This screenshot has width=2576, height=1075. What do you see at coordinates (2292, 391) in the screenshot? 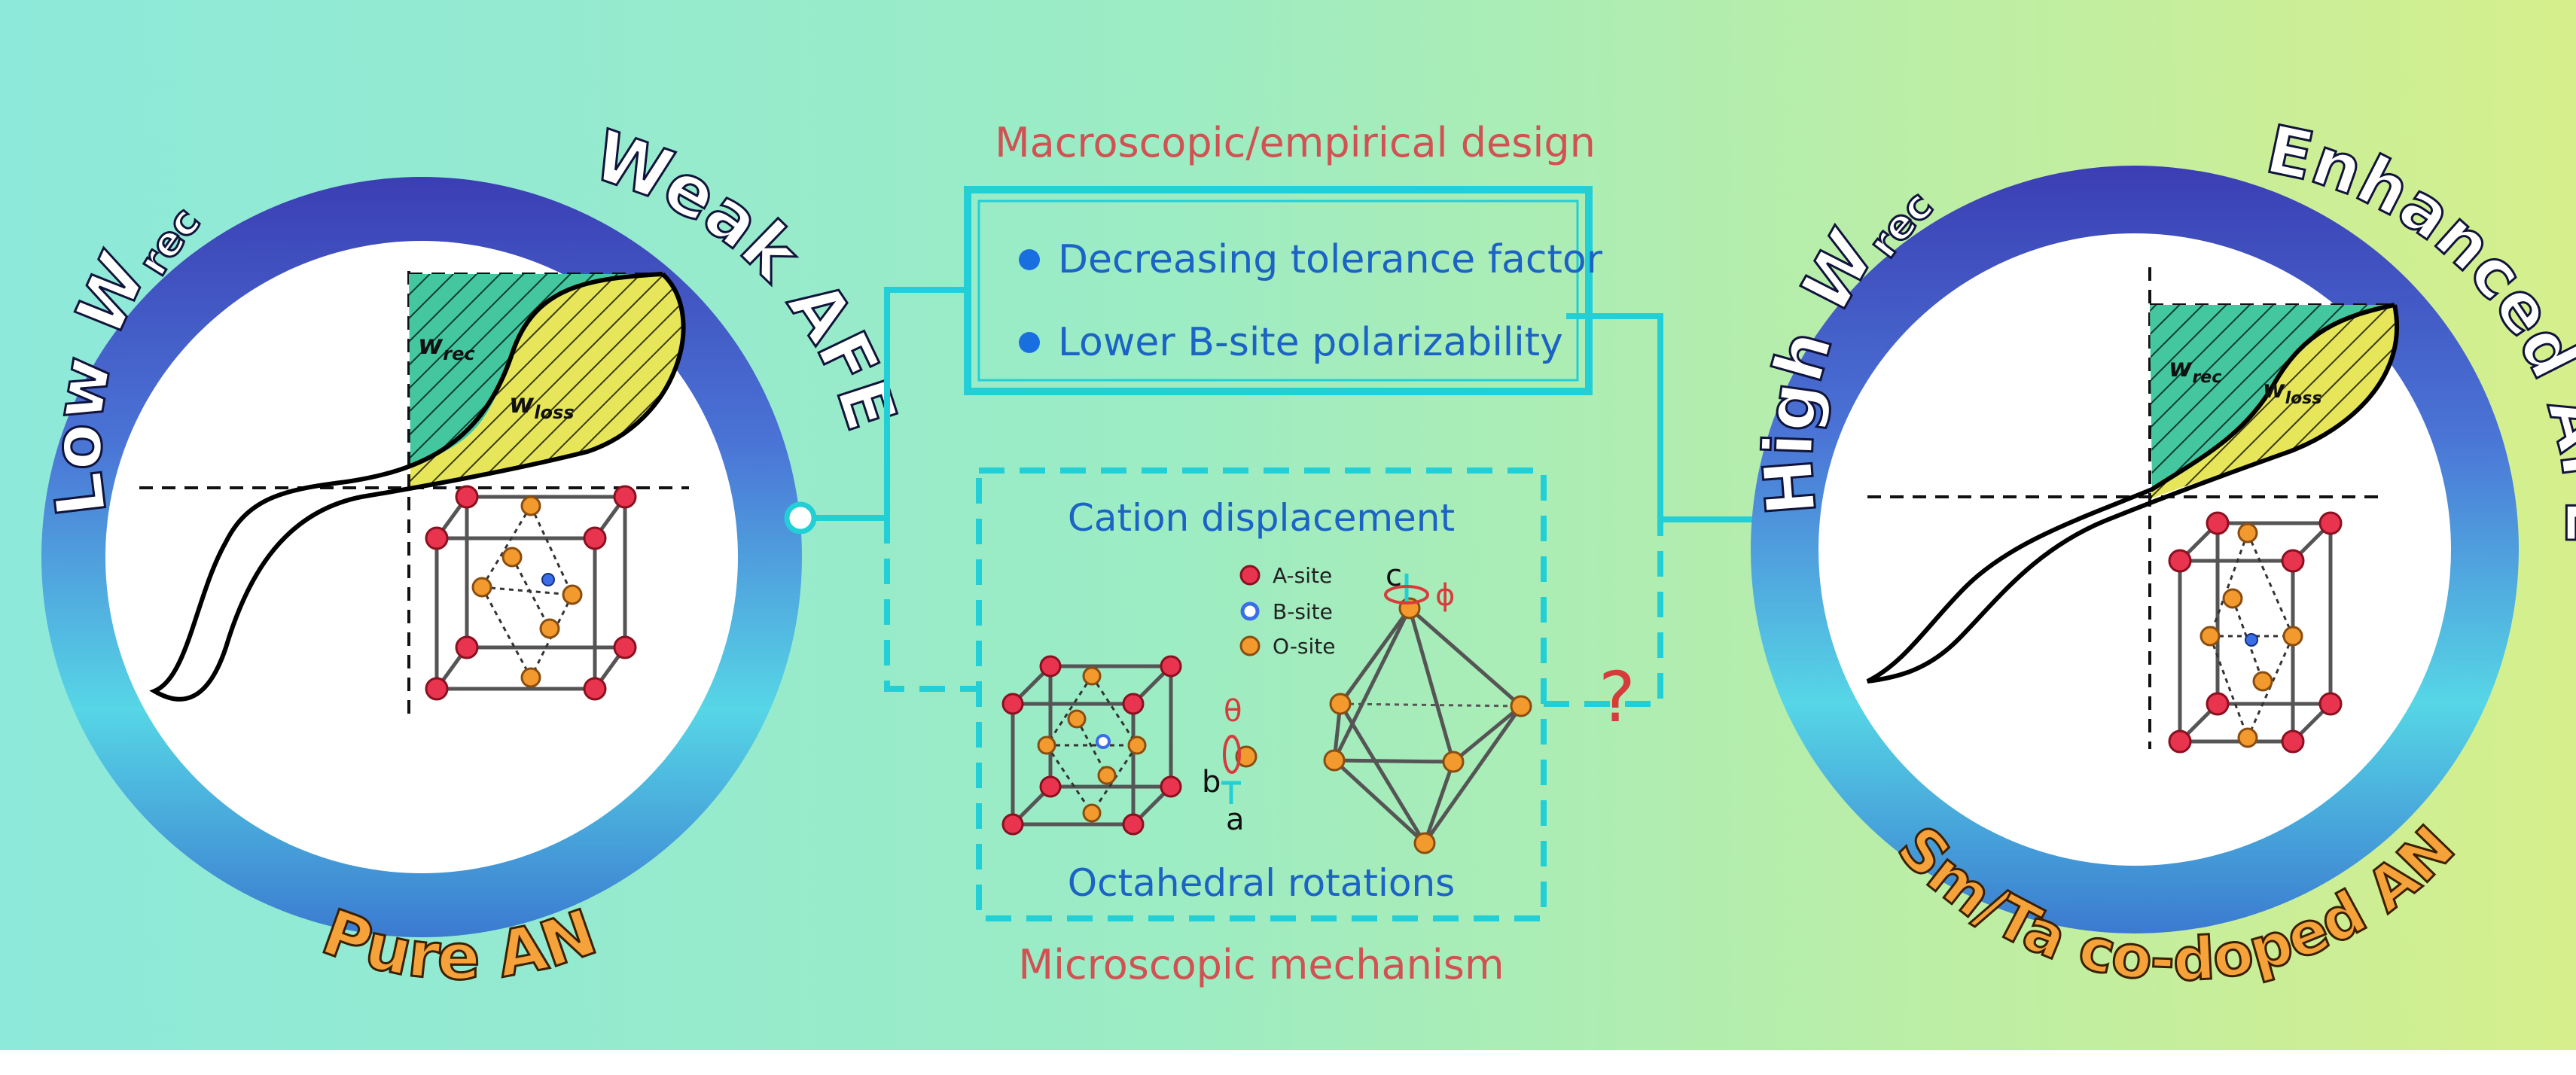
I see `right-wloss-label: wloss` at bounding box center [2292, 391].